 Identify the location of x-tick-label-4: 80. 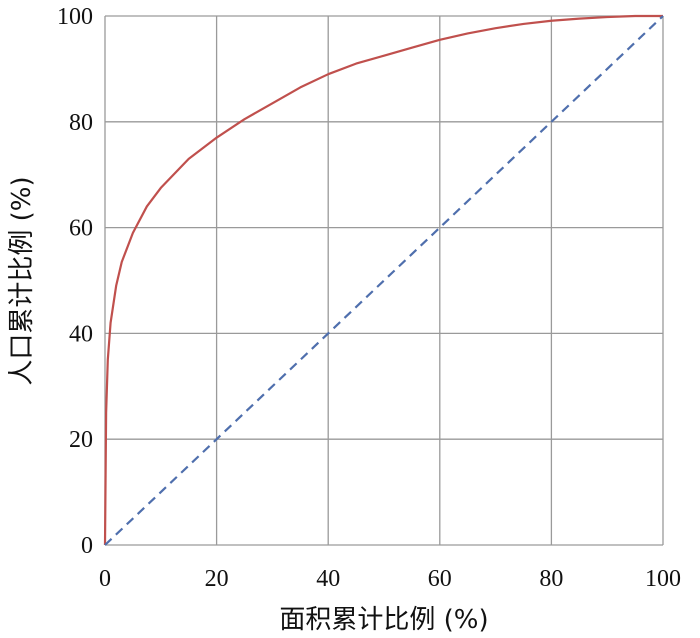
(551, 579).